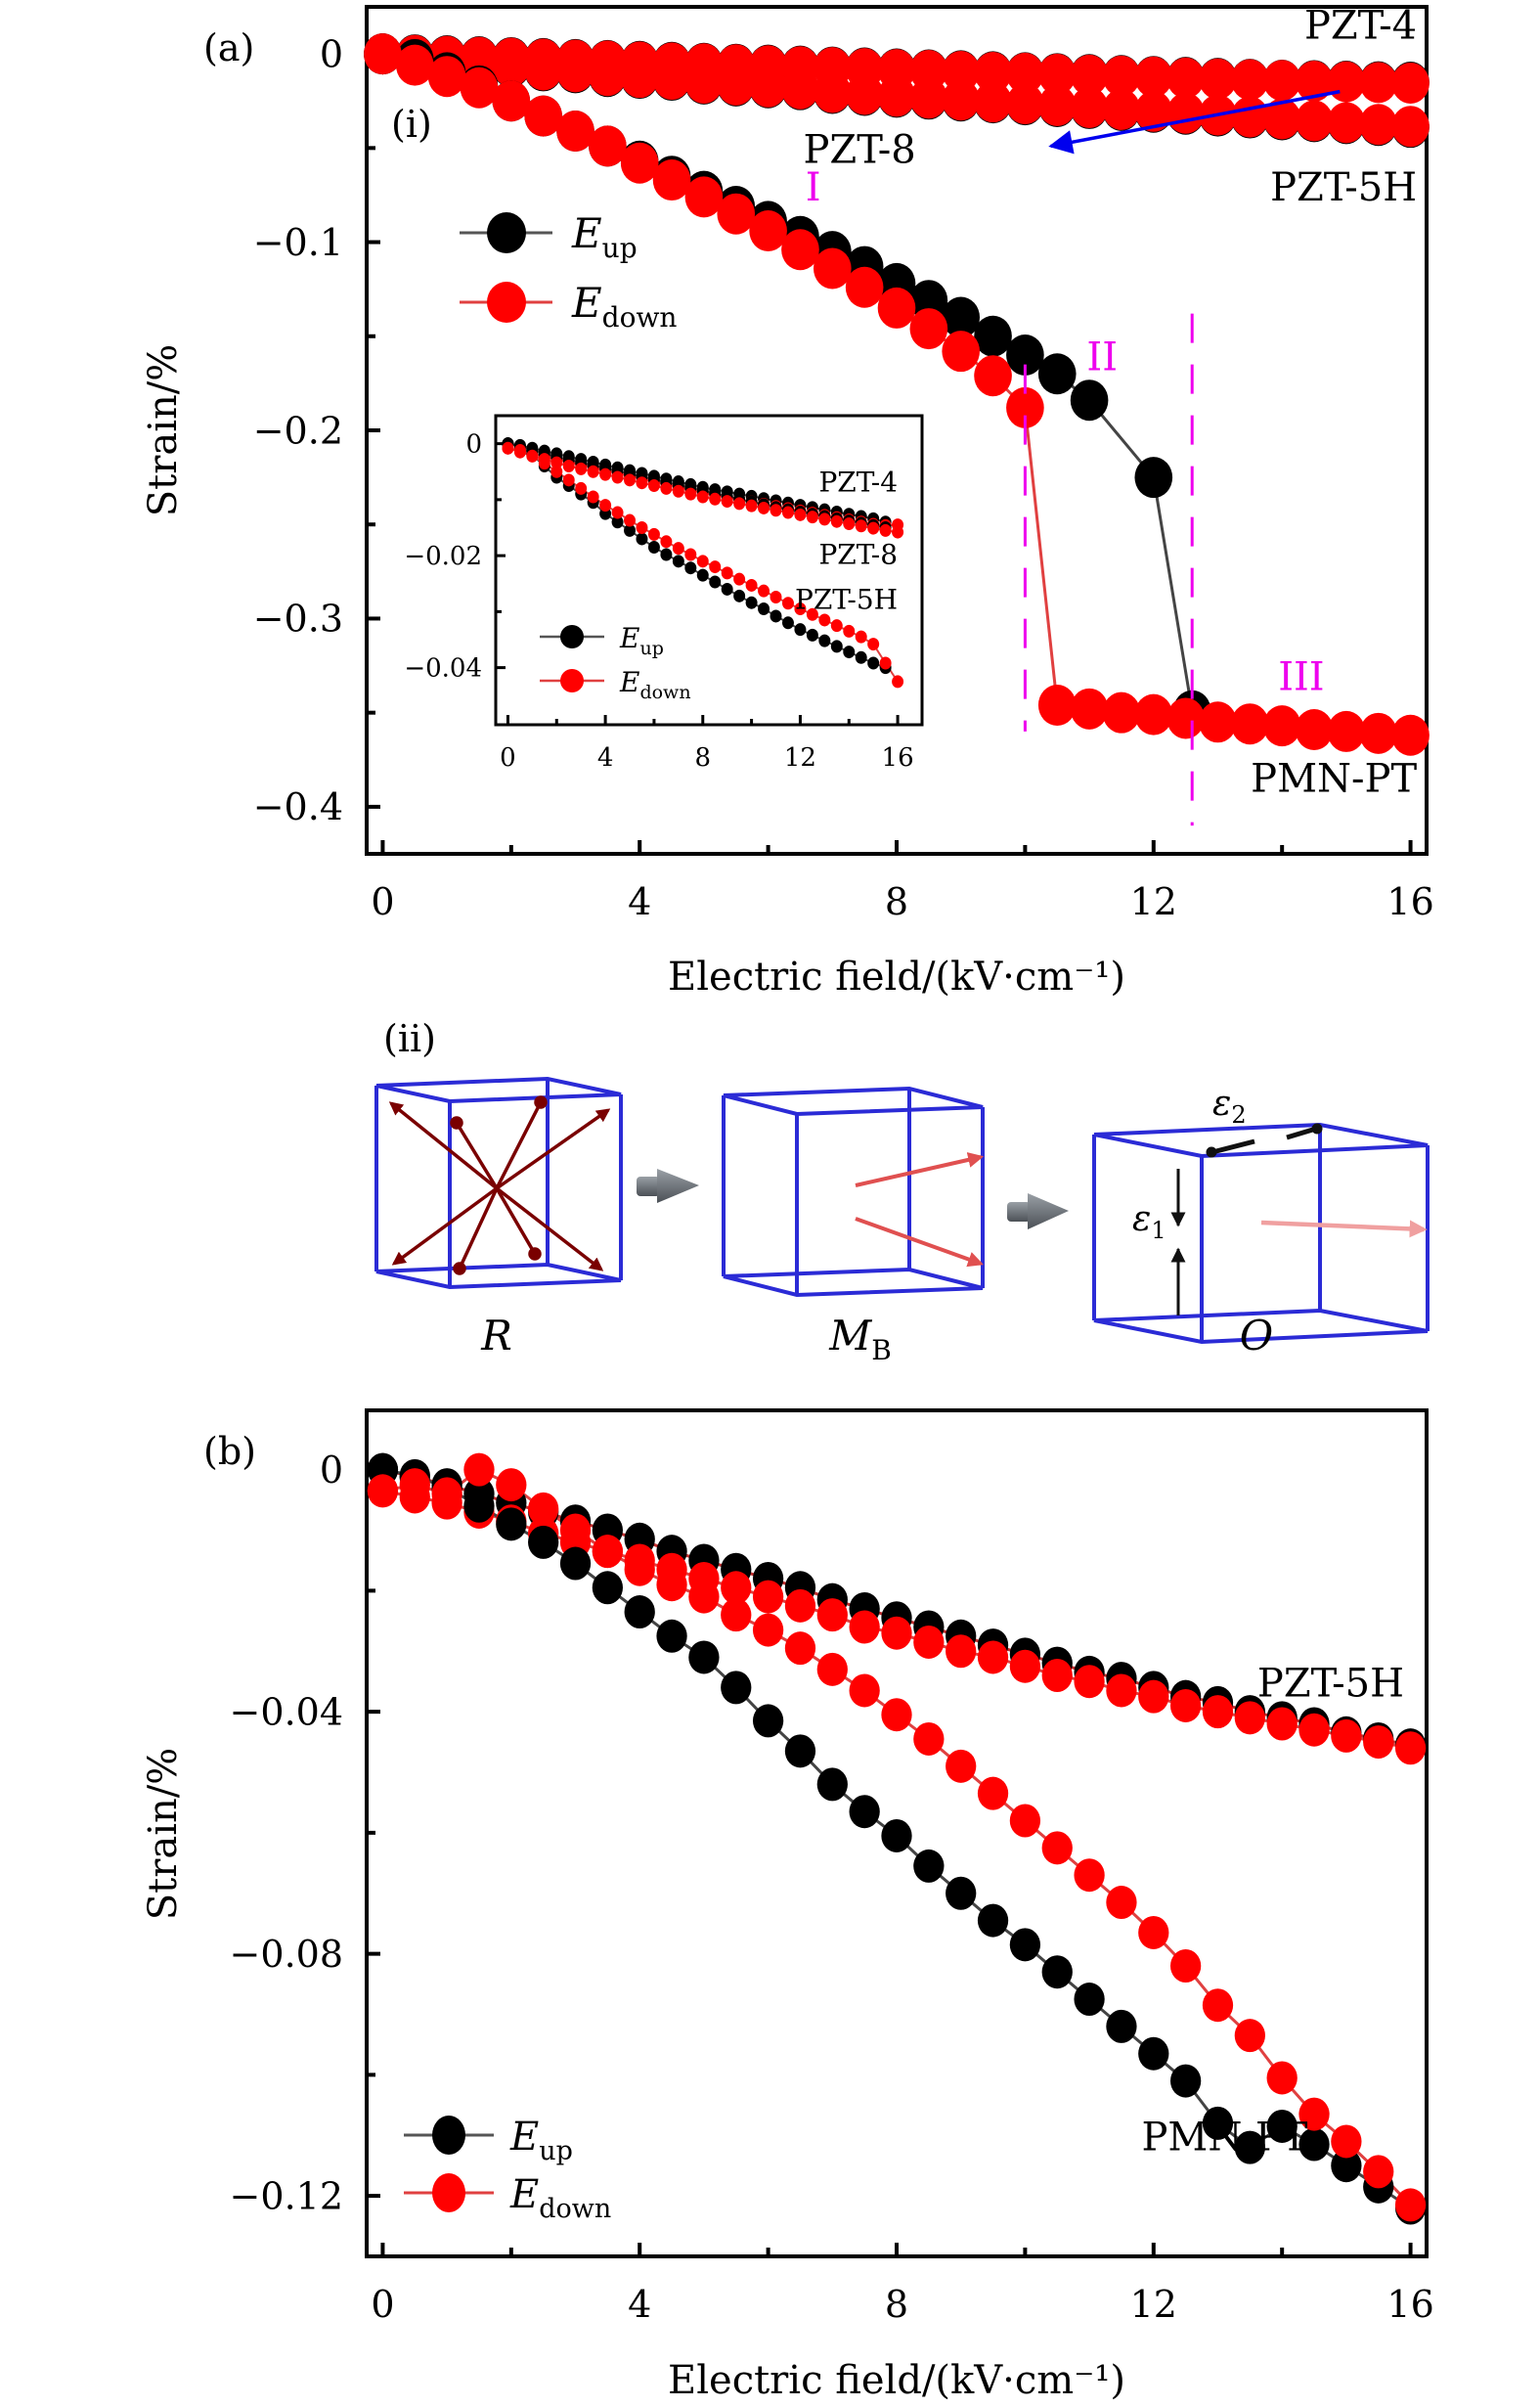  I want to click on y-tick-label: −0.1, so click(298, 242).